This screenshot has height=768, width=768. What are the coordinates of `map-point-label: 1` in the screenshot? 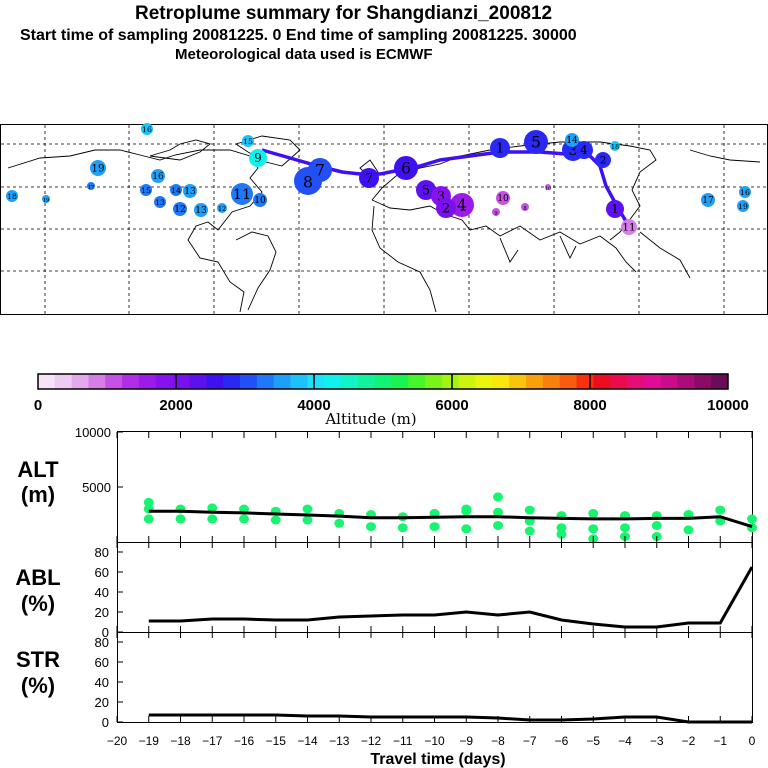 It's located at (614, 209).